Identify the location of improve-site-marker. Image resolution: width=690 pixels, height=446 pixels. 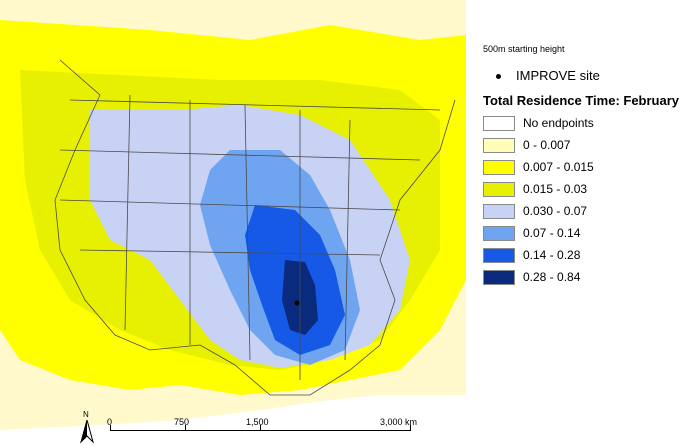
(297, 303).